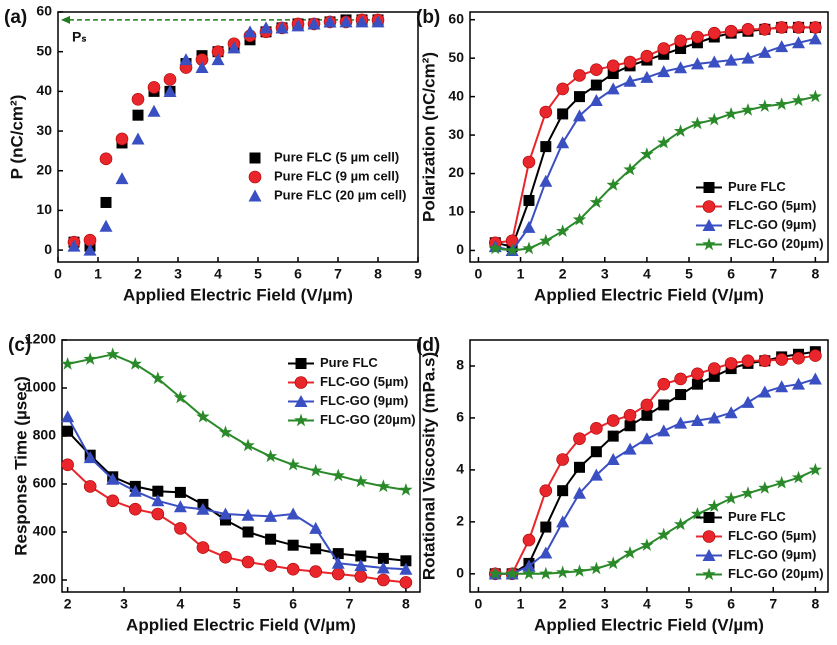 The height and width of the screenshot is (645, 837). I want to click on y-tick-label: 30, so click(44, 130).